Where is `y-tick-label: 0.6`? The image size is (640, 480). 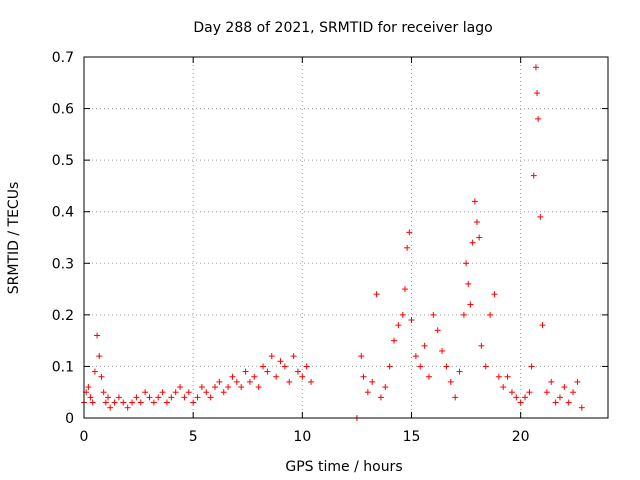 y-tick-label: 0.6 is located at coordinates (63, 110).